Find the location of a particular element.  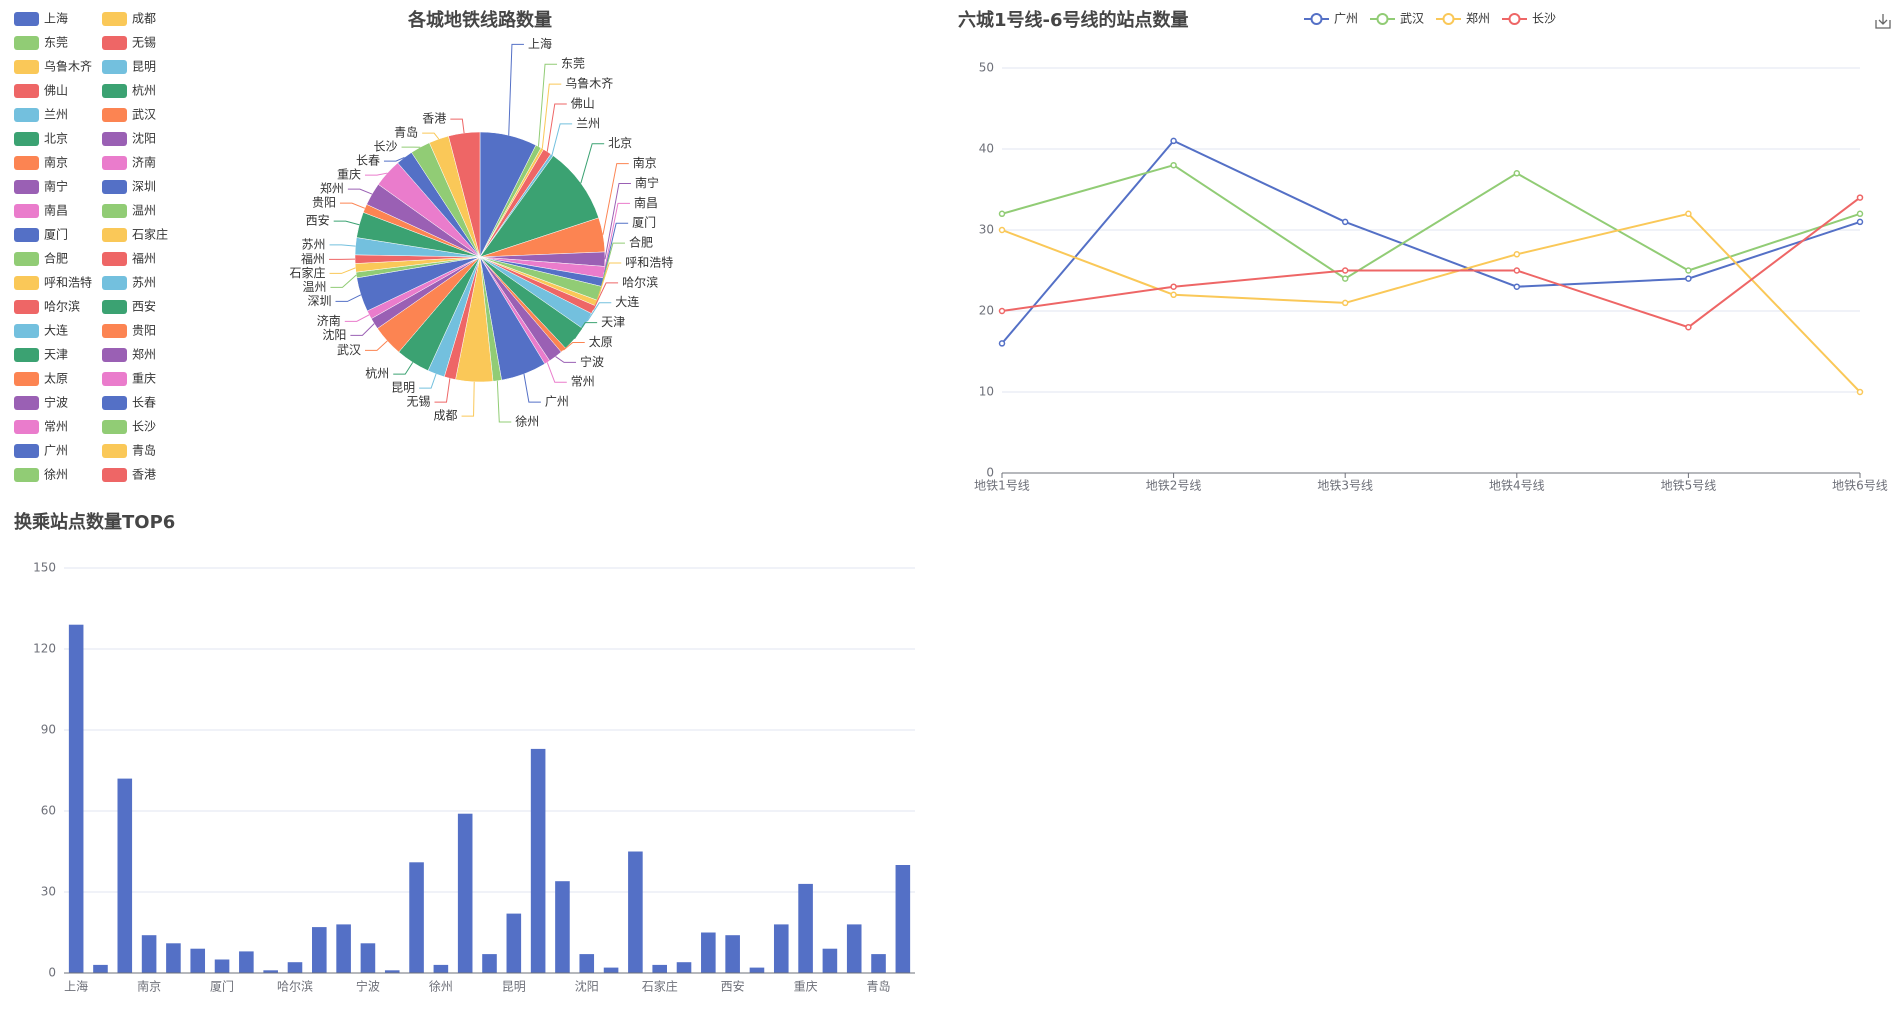

pie-label: 南宁 is located at coordinates (647, 182).